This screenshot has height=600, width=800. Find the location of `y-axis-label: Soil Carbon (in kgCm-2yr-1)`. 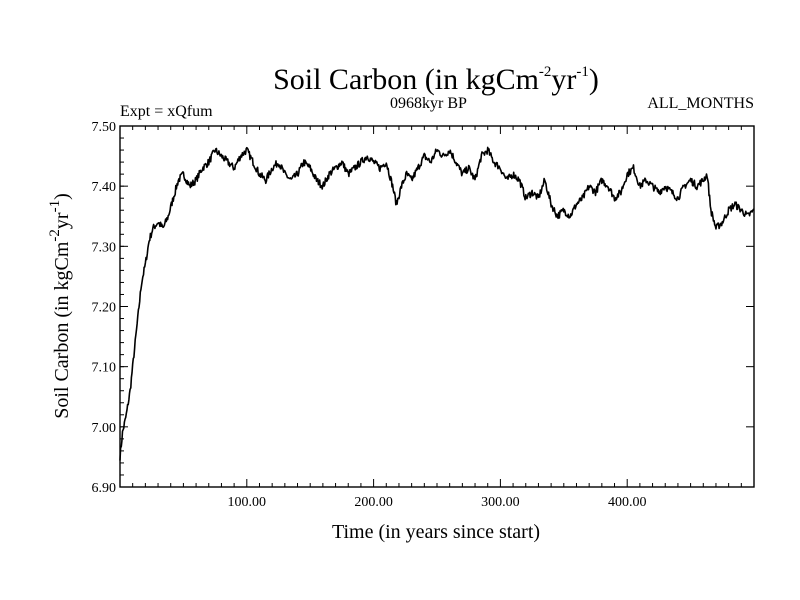

y-axis-label: Soil Carbon (in kgCm-2yr-1) is located at coordinates (60, 306).